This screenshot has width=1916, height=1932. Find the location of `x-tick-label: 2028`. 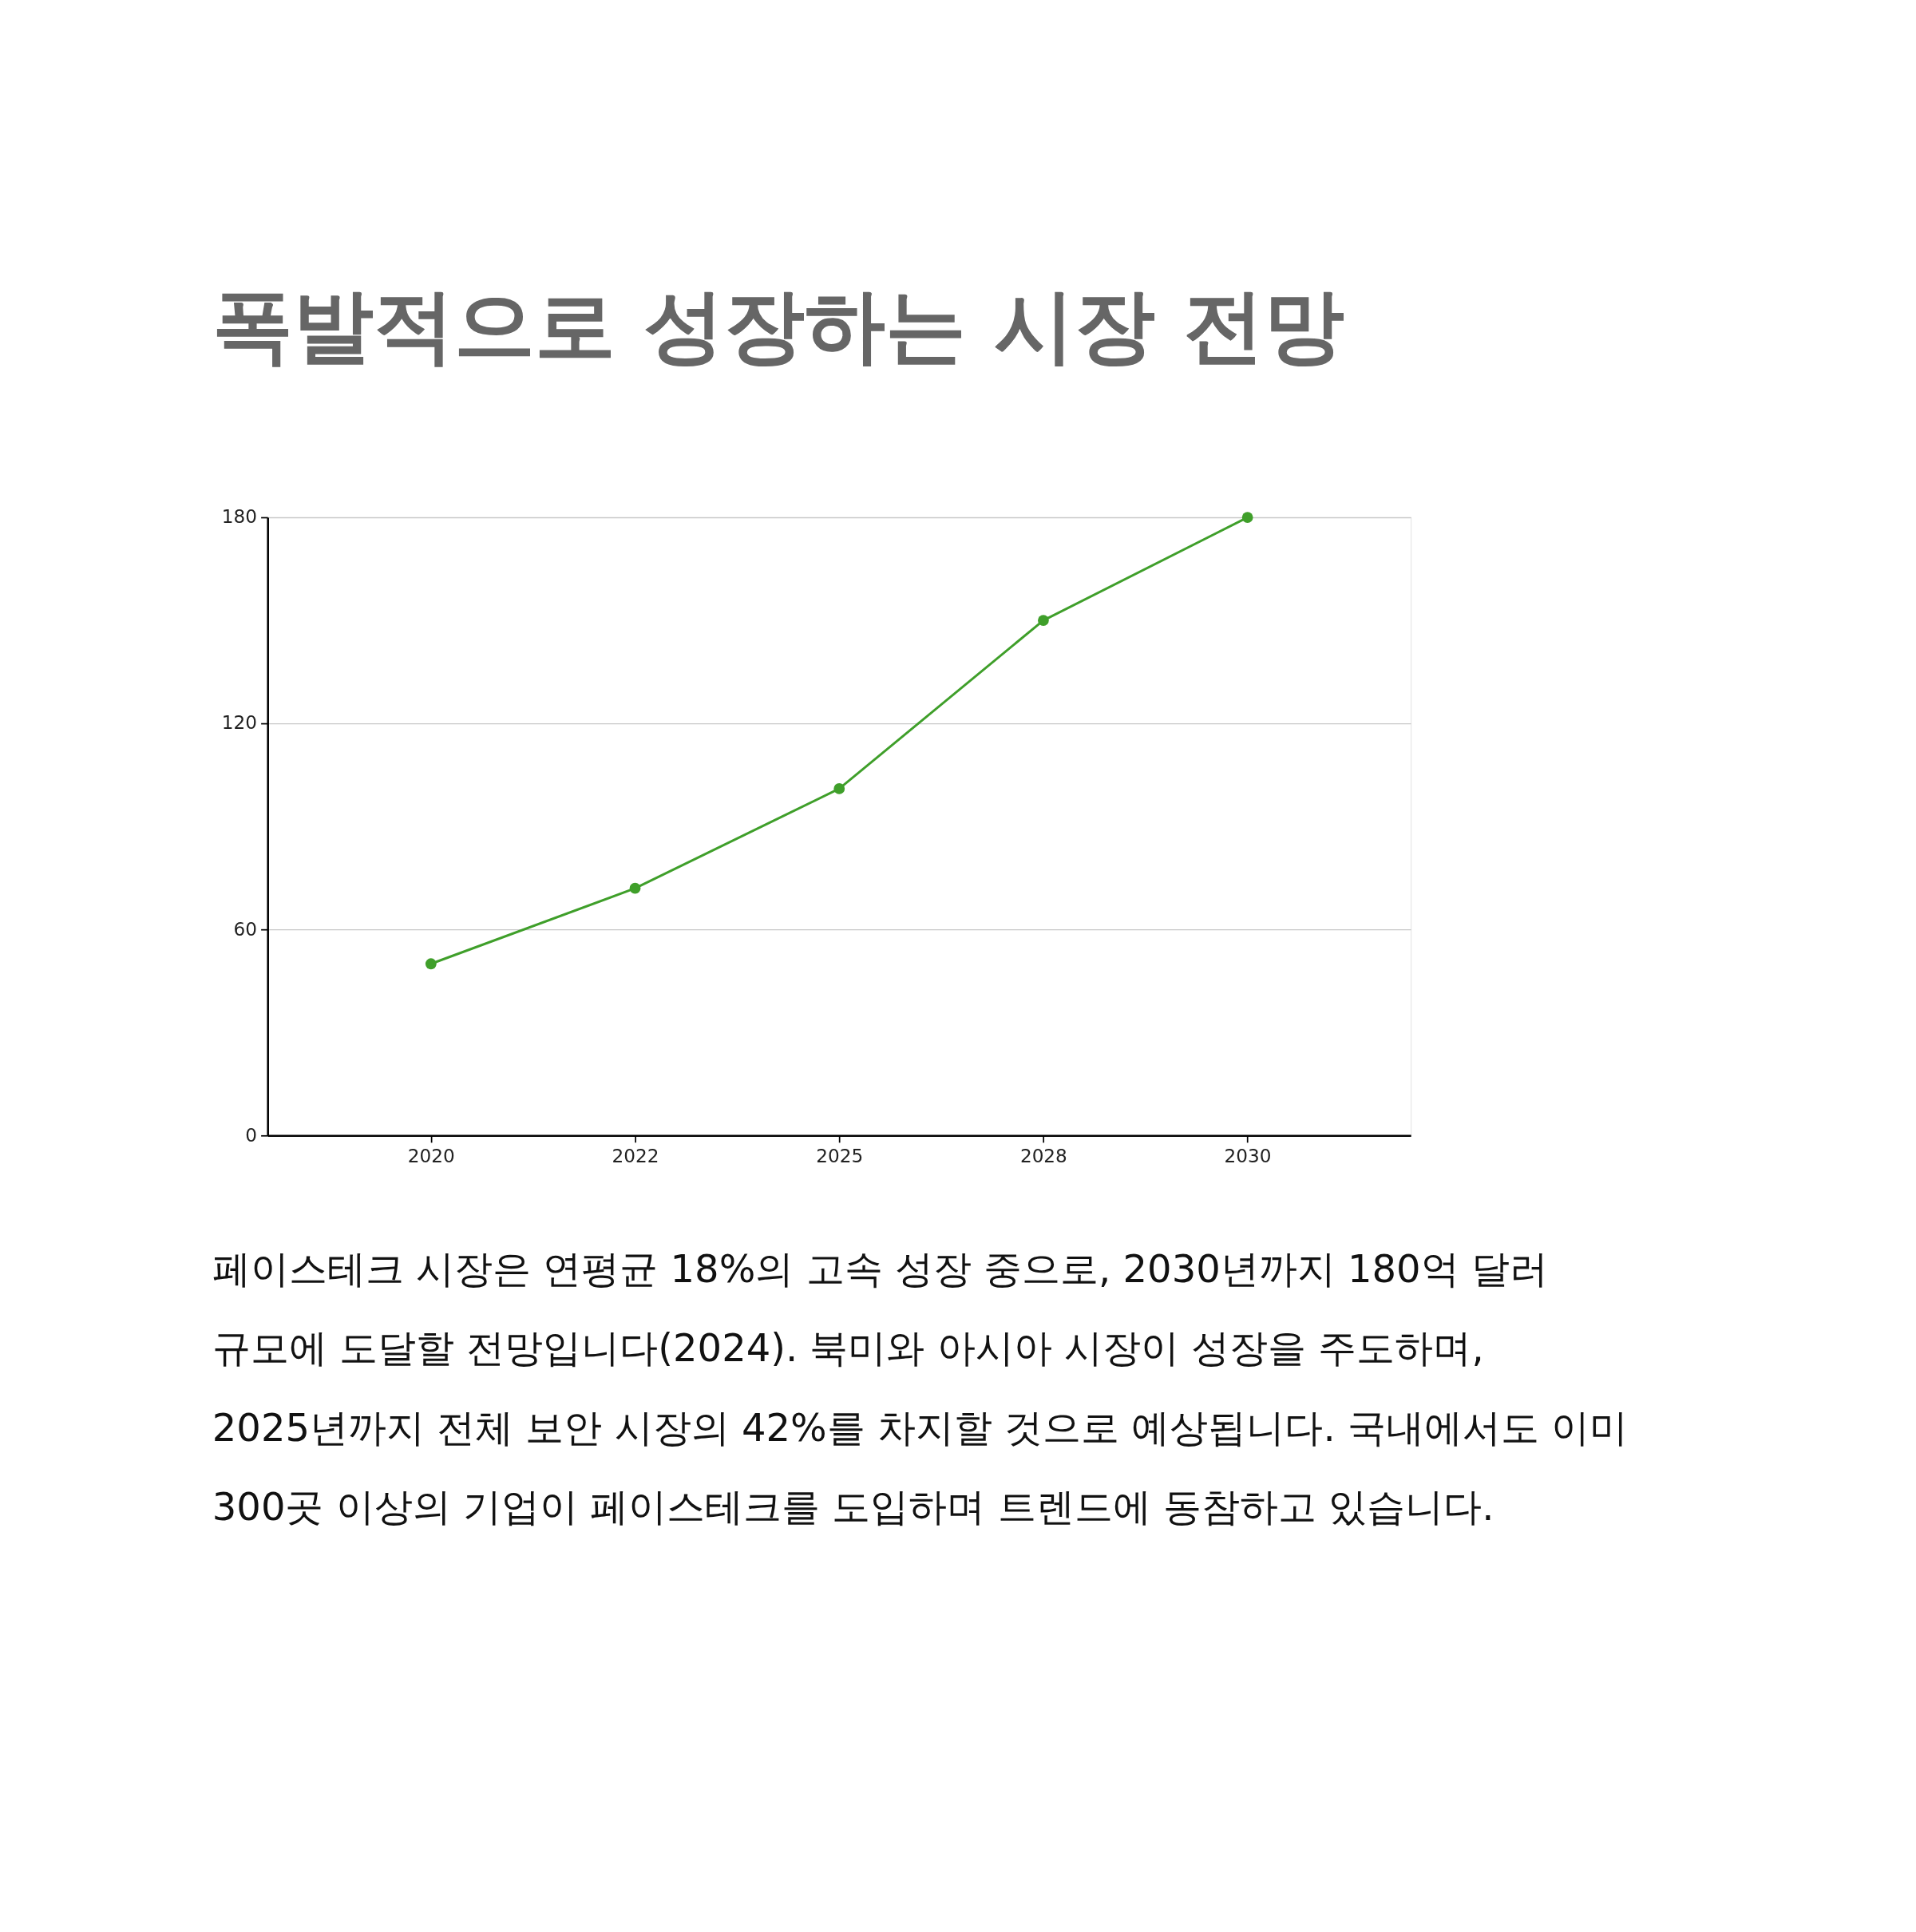

x-tick-label: 2028 is located at coordinates (1043, 1156).